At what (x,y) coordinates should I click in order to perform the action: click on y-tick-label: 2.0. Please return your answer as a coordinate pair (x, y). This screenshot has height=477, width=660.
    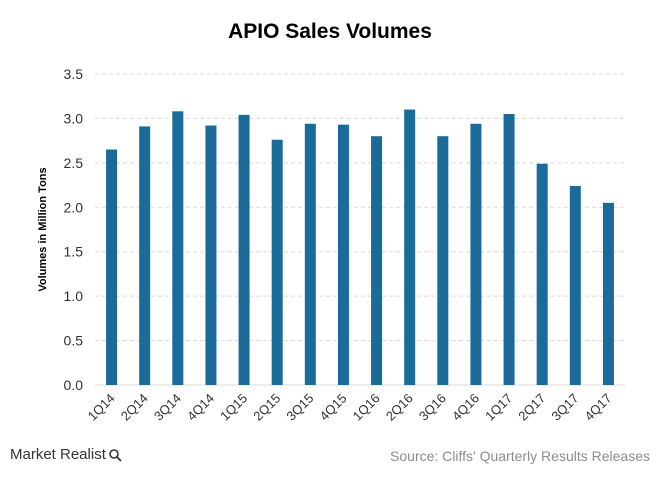
    Looking at the image, I should click on (74, 207).